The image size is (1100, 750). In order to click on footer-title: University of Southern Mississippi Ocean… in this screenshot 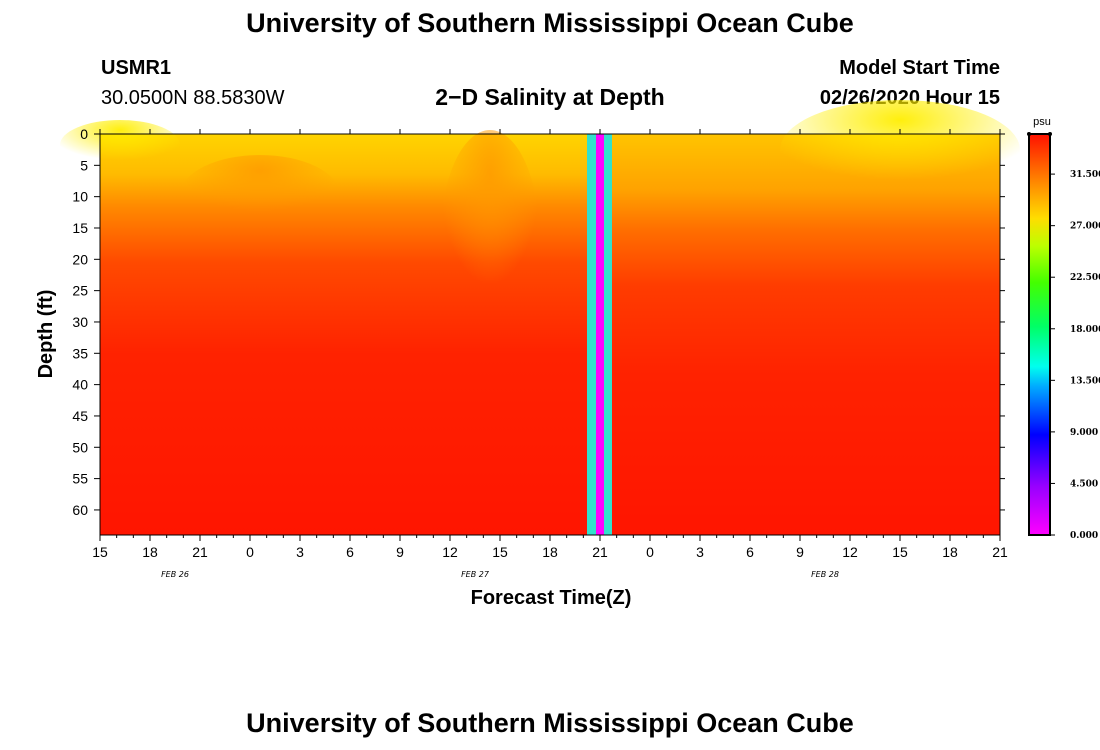, I will do `click(550, 723)`.